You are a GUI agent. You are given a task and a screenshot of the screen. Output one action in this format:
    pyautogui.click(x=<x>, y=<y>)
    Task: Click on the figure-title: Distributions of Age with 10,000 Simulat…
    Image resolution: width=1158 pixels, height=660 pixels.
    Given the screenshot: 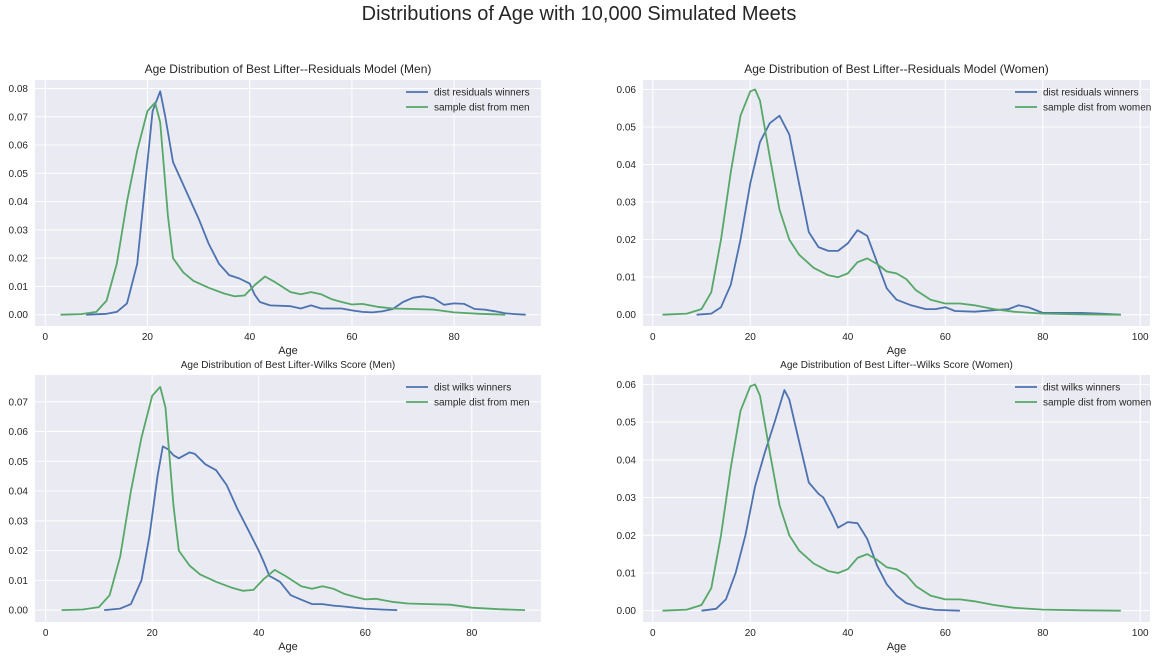 What is the action you would take?
    pyautogui.click(x=579, y=14)
    